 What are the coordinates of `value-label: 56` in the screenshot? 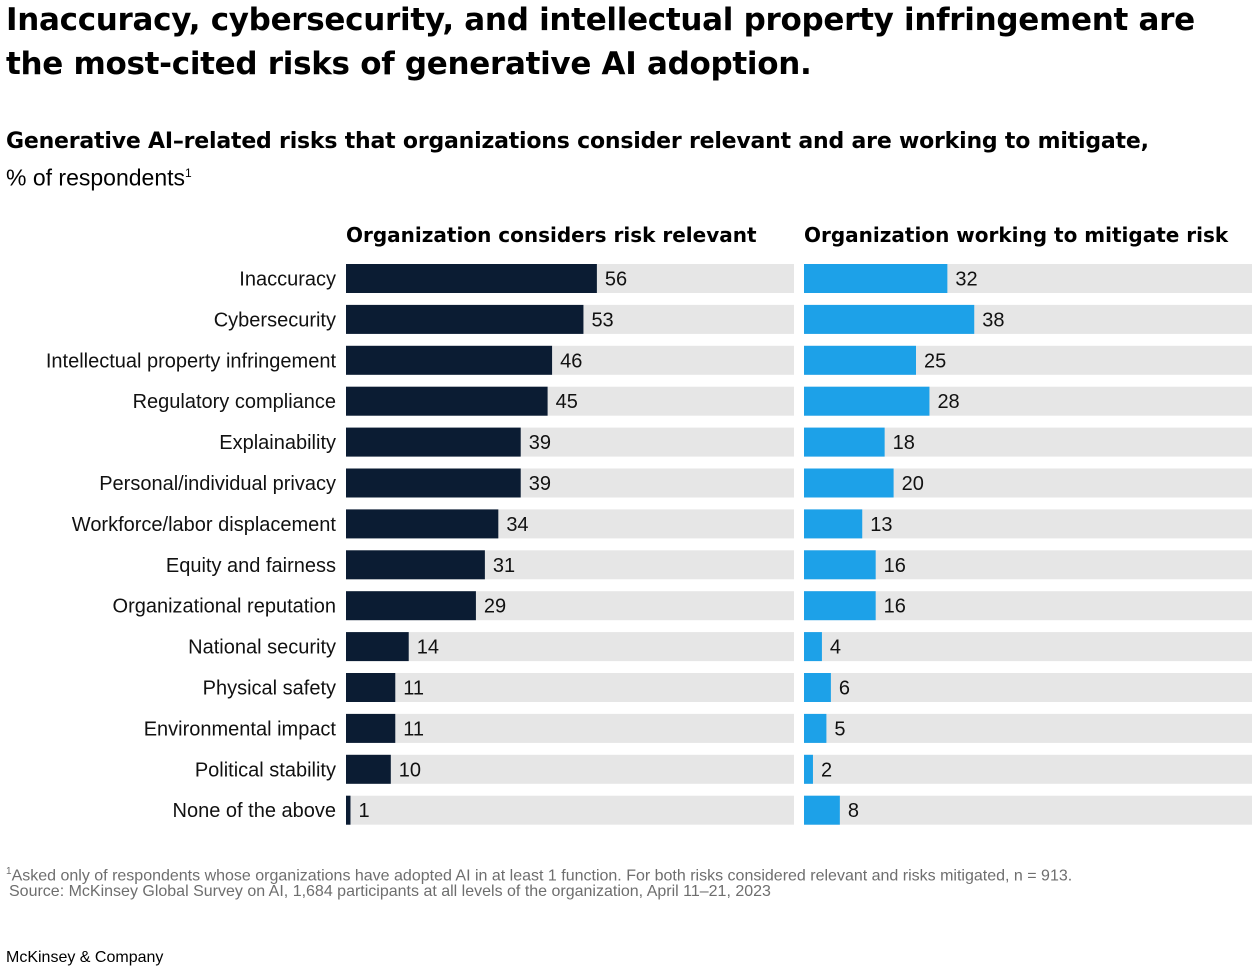 It's located at (616, 280).